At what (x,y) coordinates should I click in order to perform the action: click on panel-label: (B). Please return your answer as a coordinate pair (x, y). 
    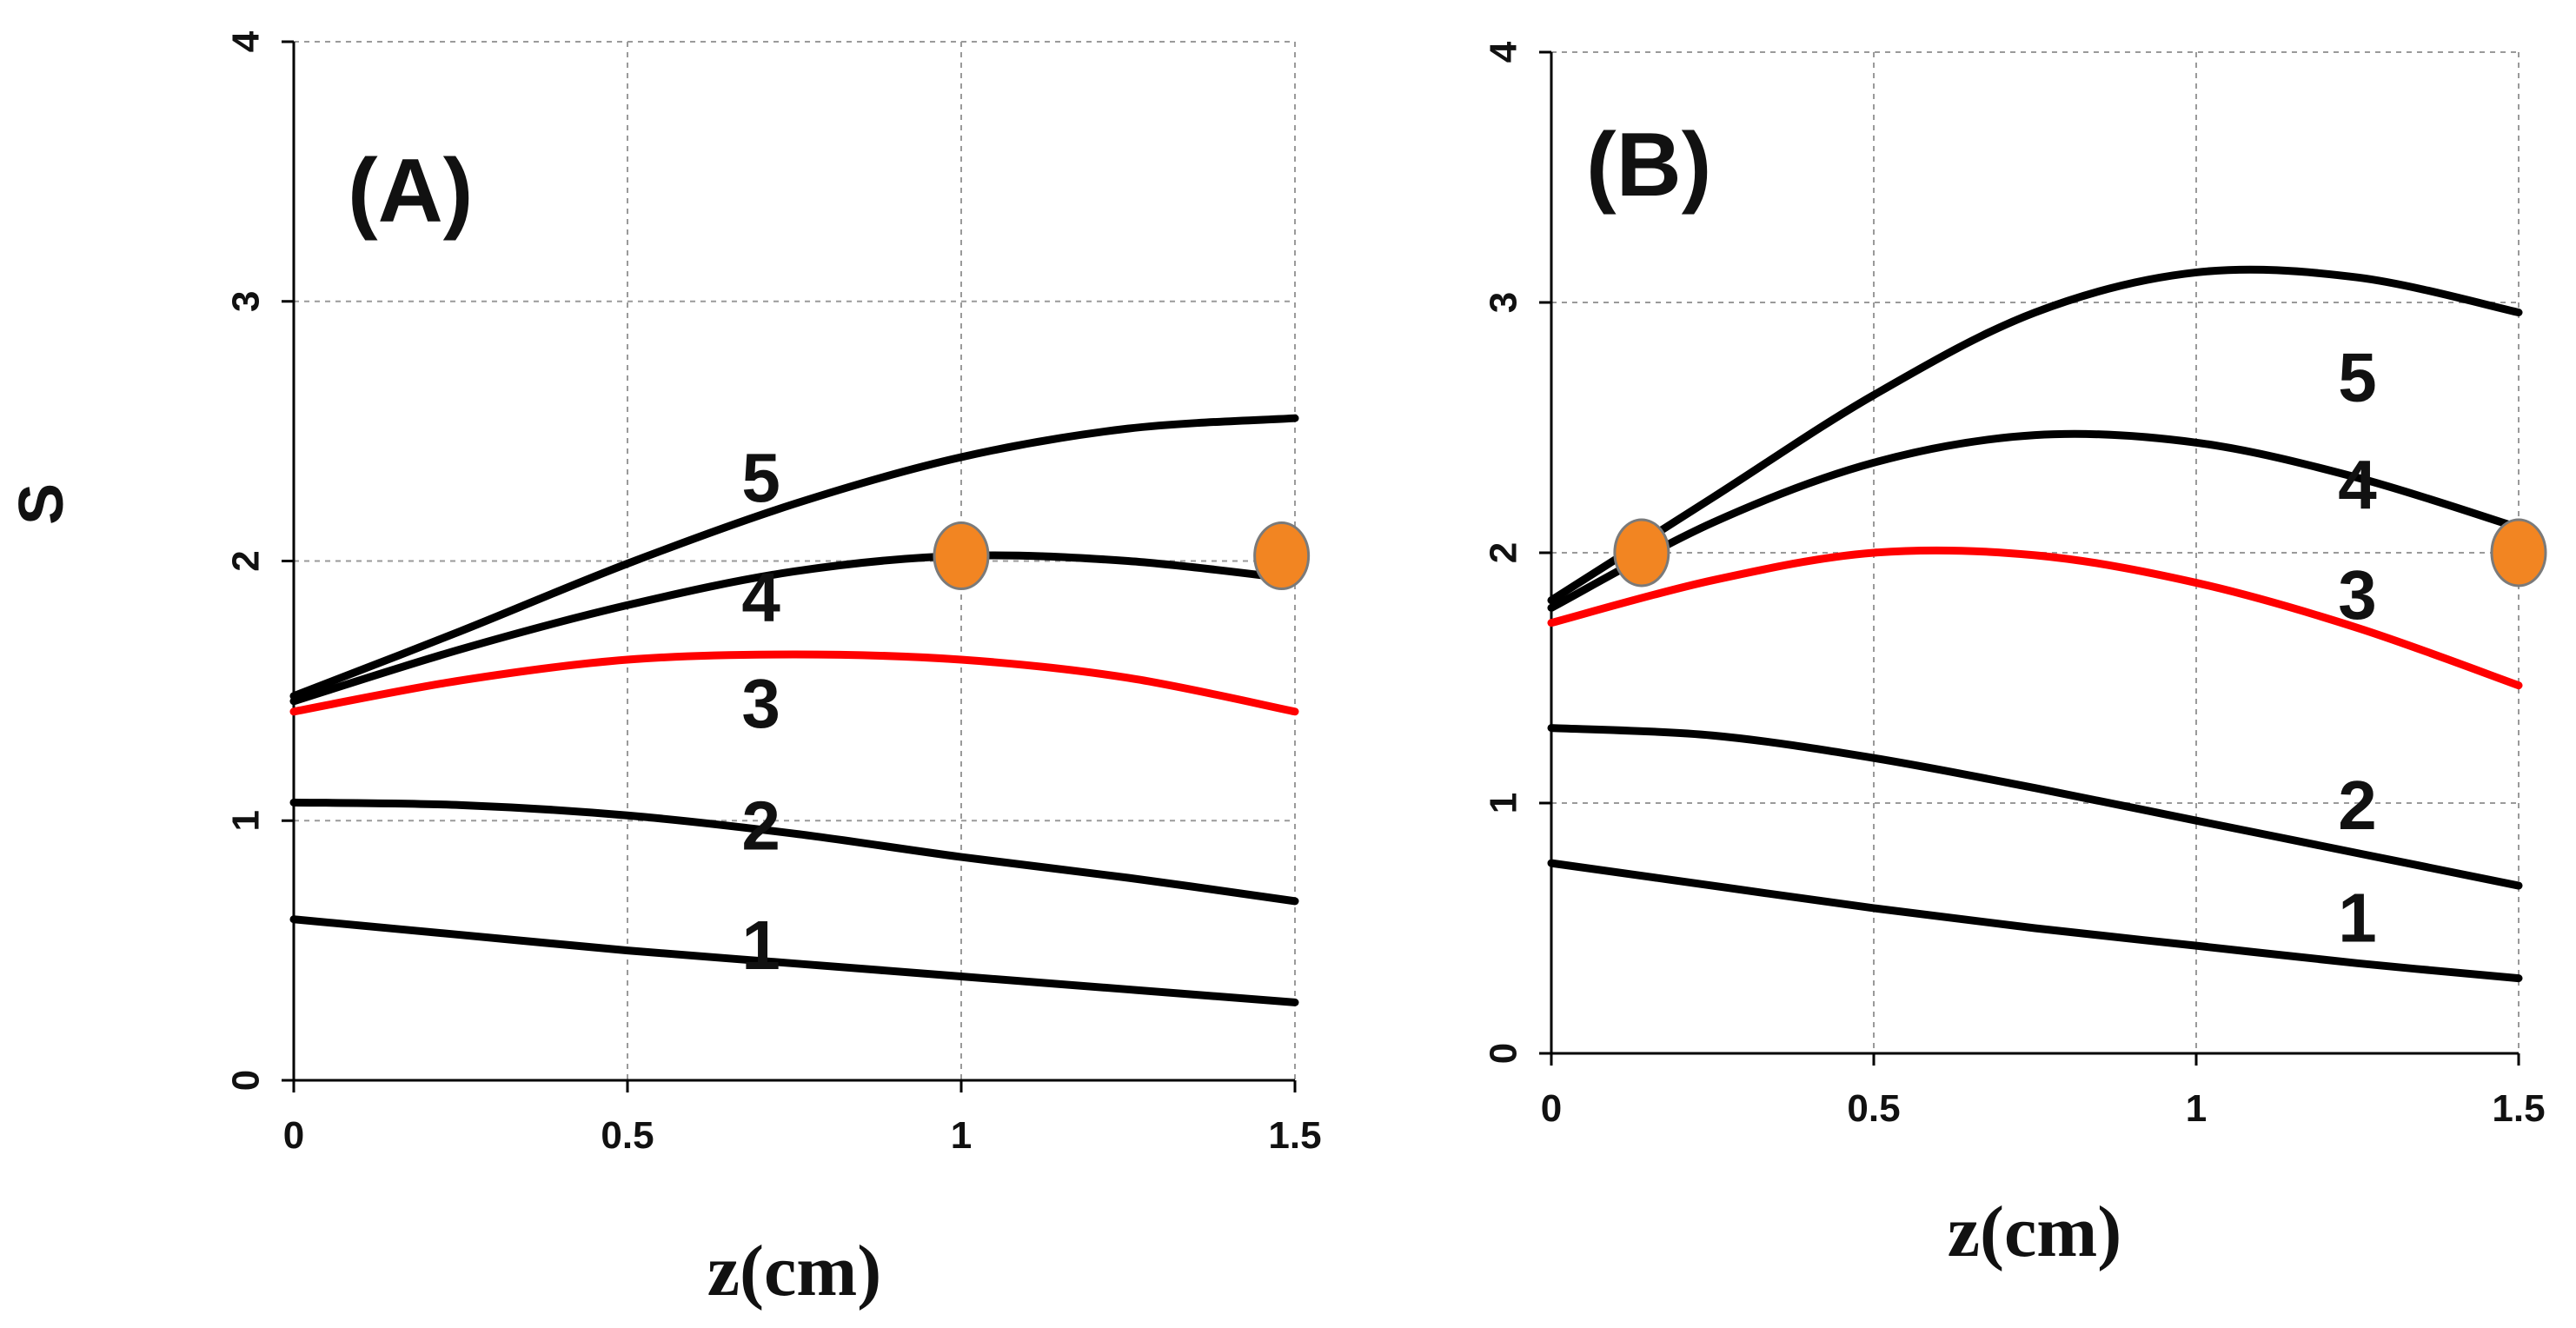
    Looking at the image, I should click on (1648, 166).